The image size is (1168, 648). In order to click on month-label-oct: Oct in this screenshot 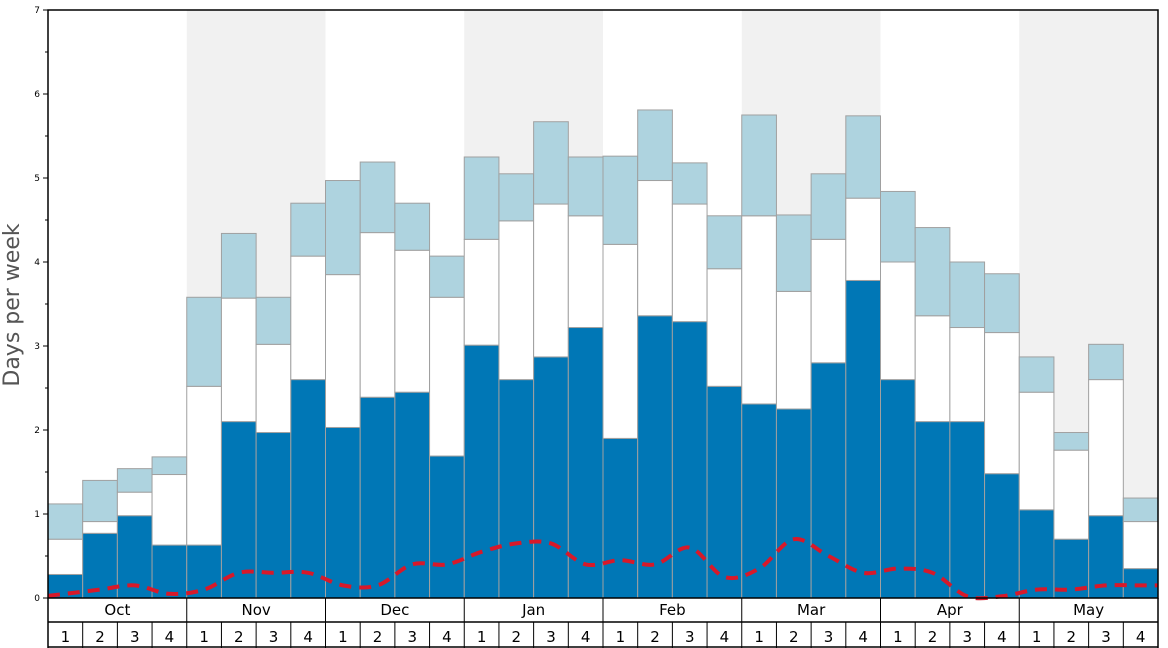, I will do `click(117, 610)`.